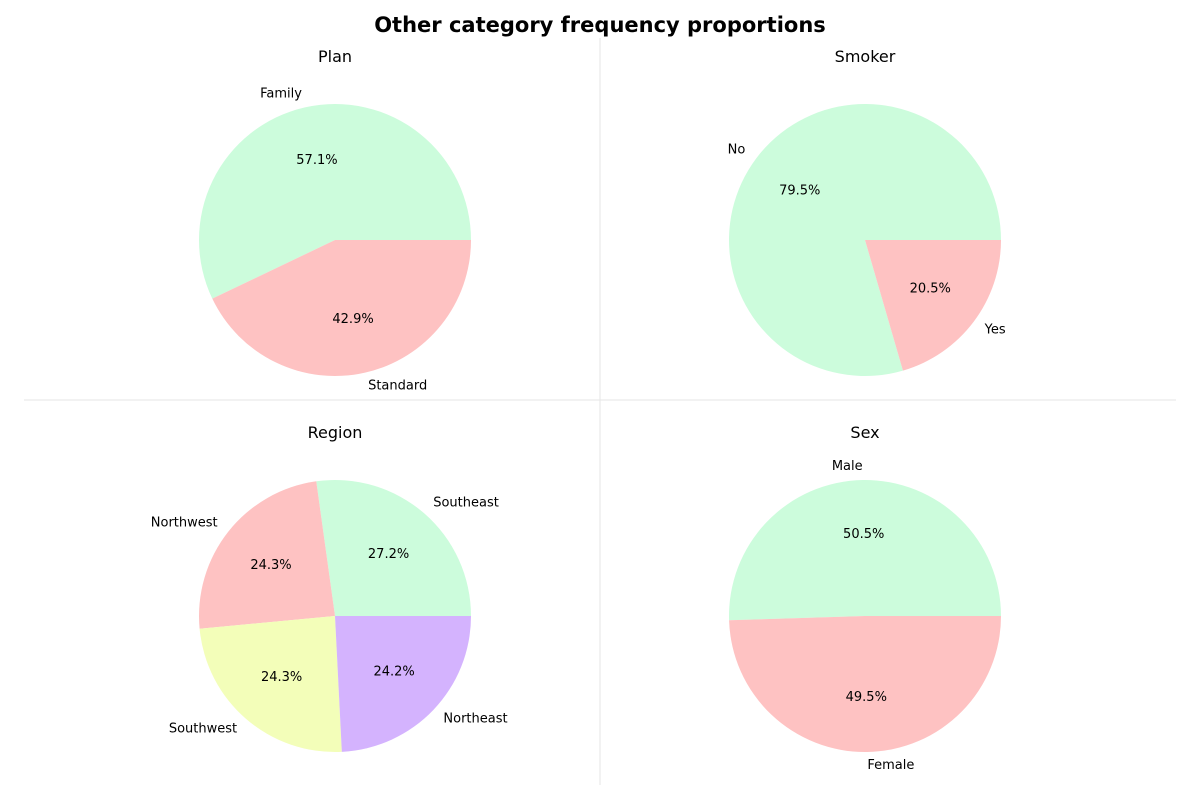 Image resolution: width=1200 pixels, height=800 pixels. I want to click on pie-pct-plan-standard: 42.9%, so click(352, 319).